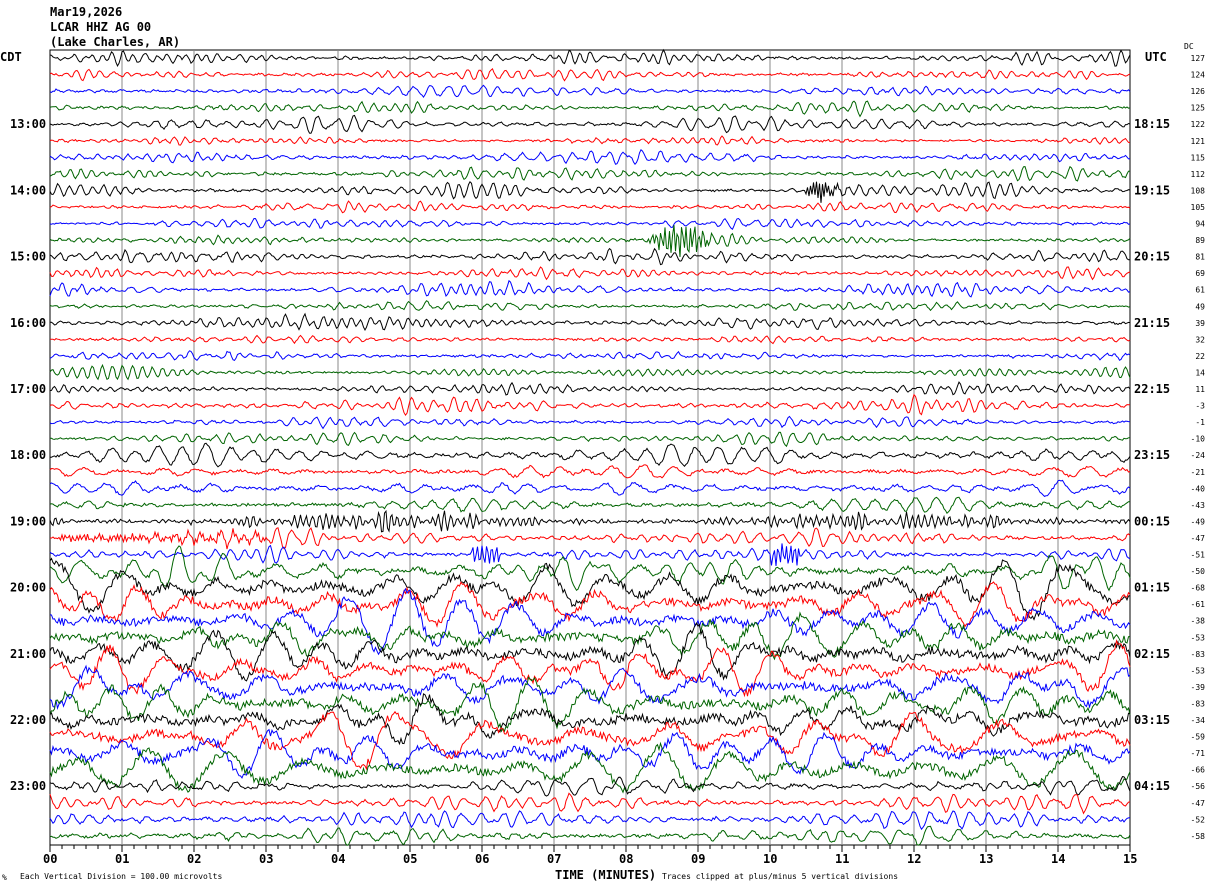  What do you see at coordinates (1198, 472) in the screenshot?
I see `dc-offset-label: -21` at bounding box center [1198, 472].